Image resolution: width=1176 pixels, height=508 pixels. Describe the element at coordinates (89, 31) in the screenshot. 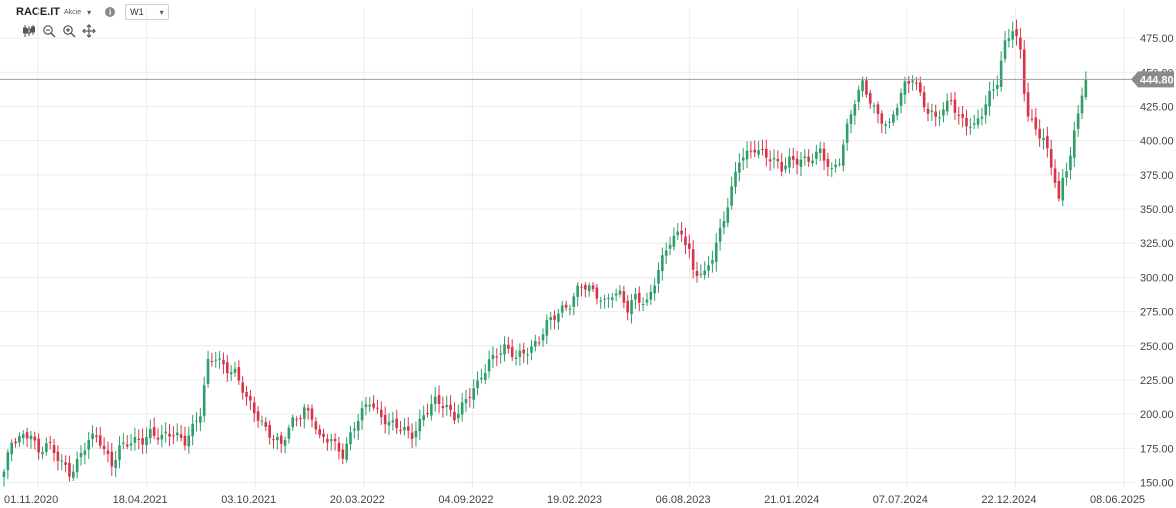

I see `move-icon` at that location.